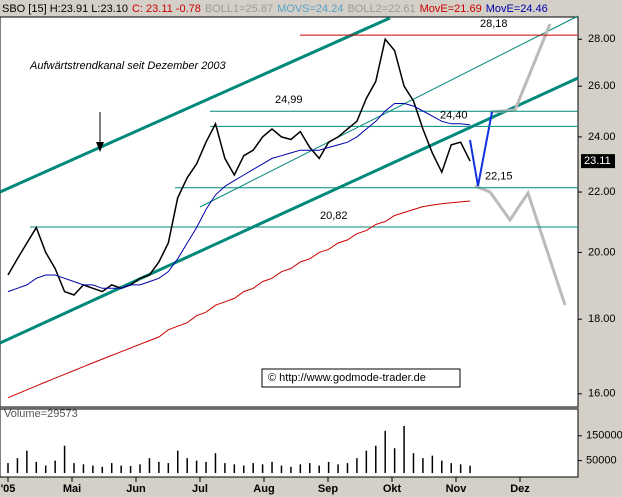  Describe the element at coordinates (601, 461) in the screenshot. I see `volume-tick-label: 50000` at that location.